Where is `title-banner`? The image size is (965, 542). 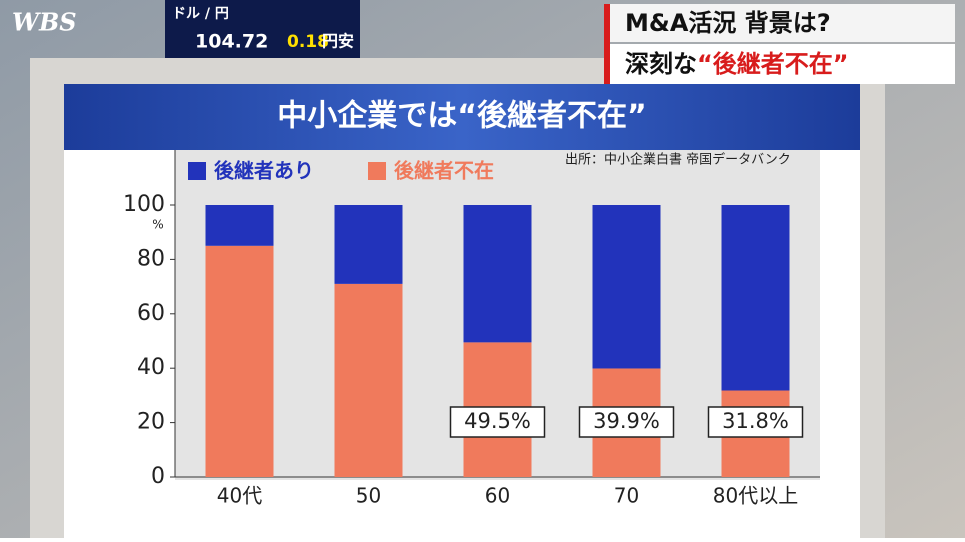 title-banner is located at coordinates (462, 117).